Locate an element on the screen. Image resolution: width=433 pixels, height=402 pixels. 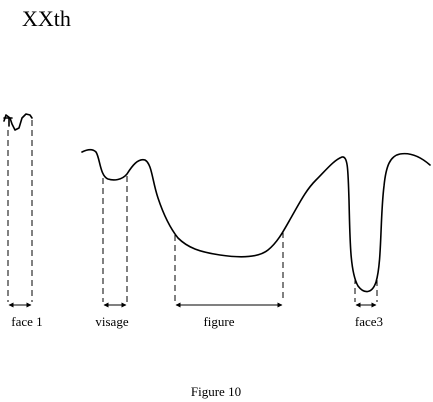
small-mark is located at coordinates (8, 122).